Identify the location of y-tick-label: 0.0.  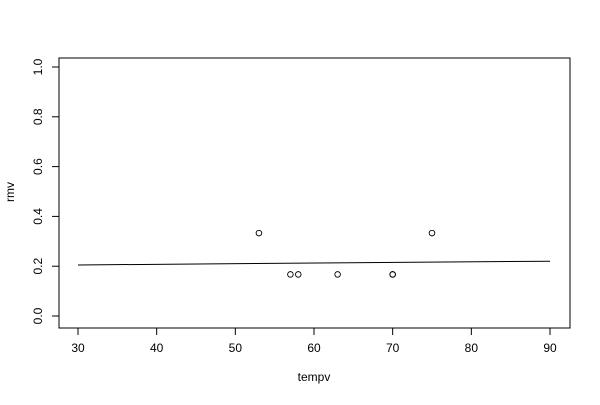
(38, 315).